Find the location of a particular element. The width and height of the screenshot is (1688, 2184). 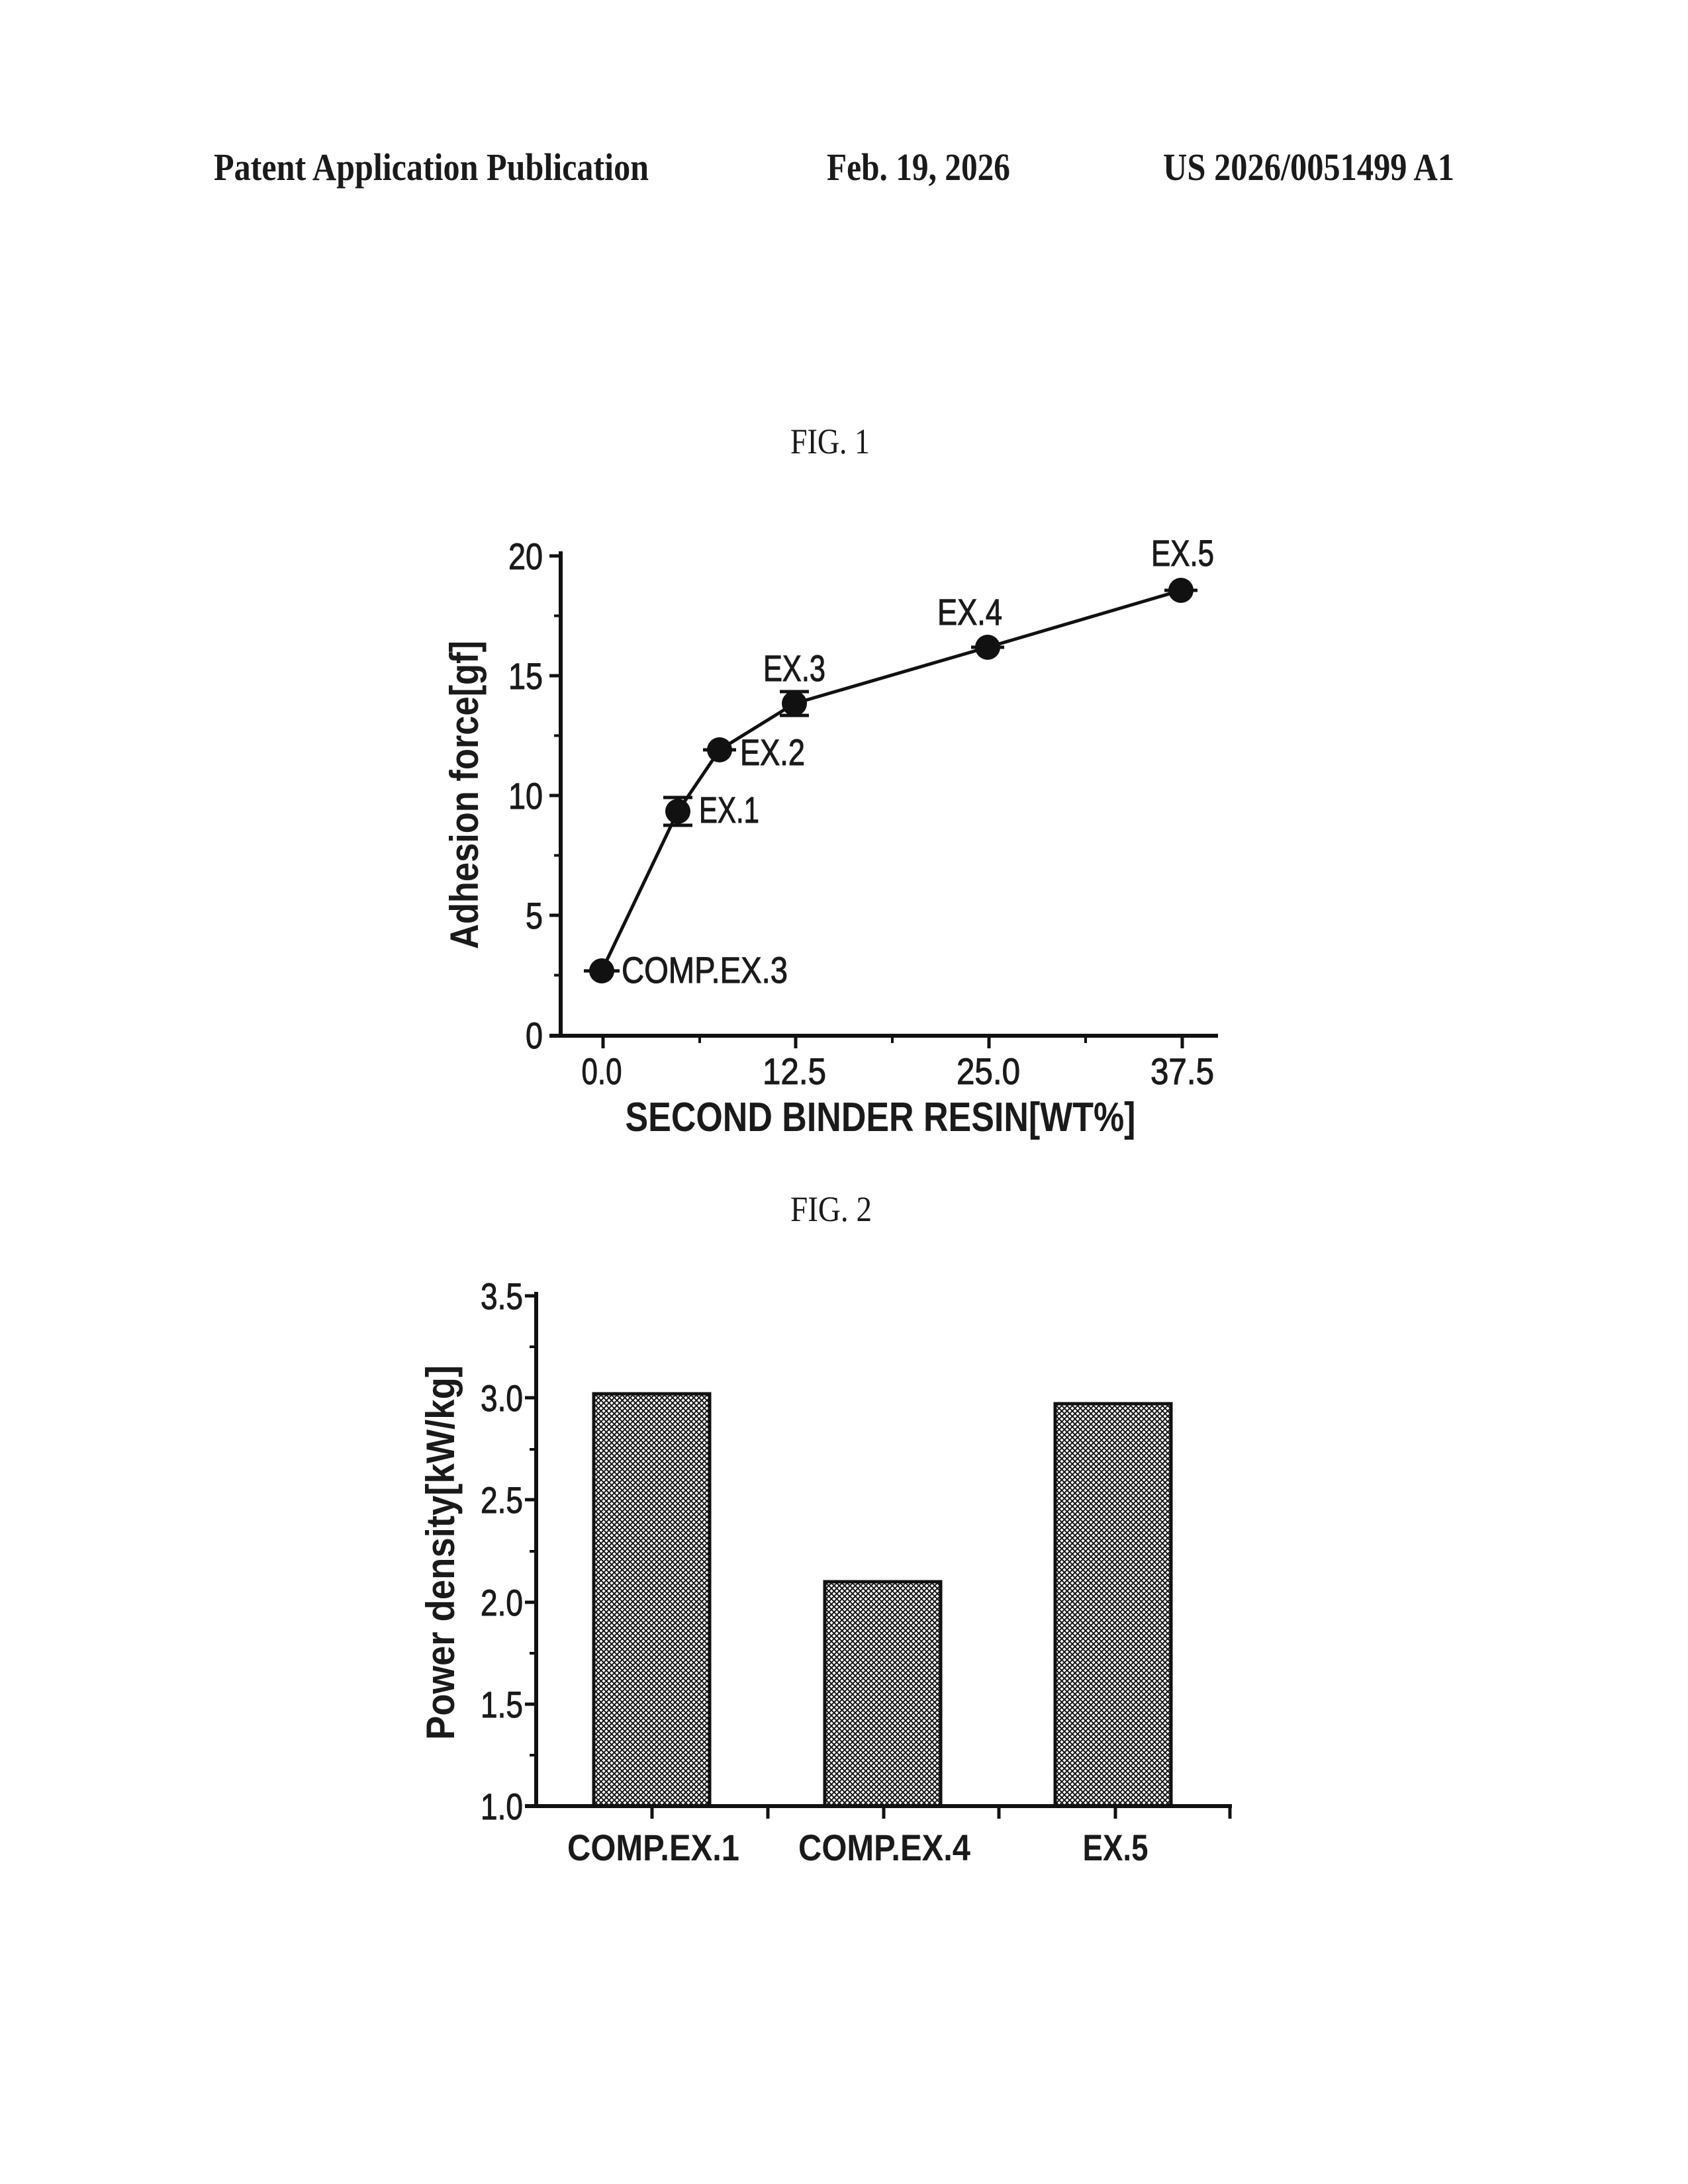

svg-text: EX.3 is located at coordinates (794, 668).